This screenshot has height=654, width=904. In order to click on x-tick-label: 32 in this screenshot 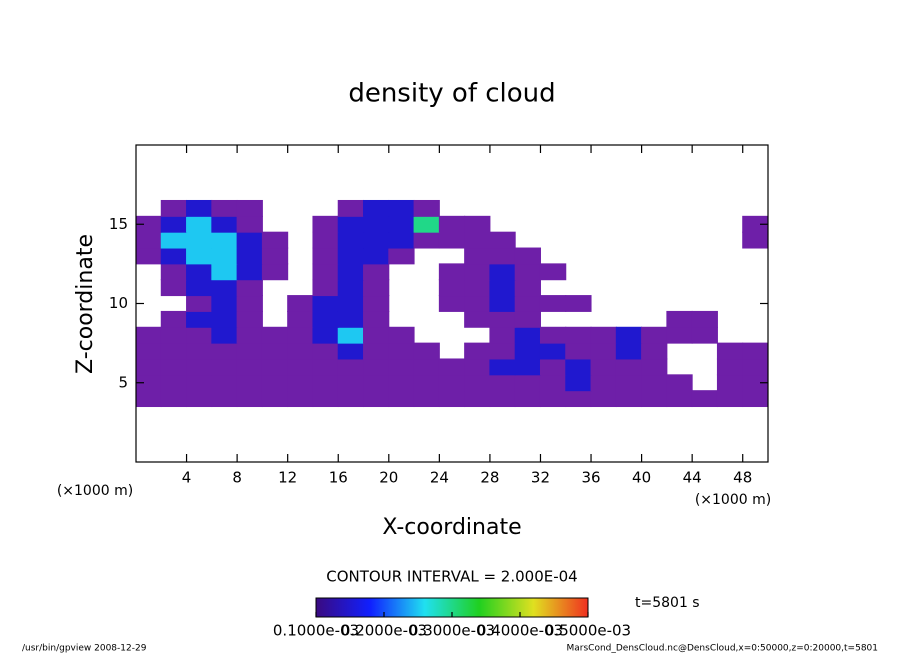, I will do `click(540, 478)`.